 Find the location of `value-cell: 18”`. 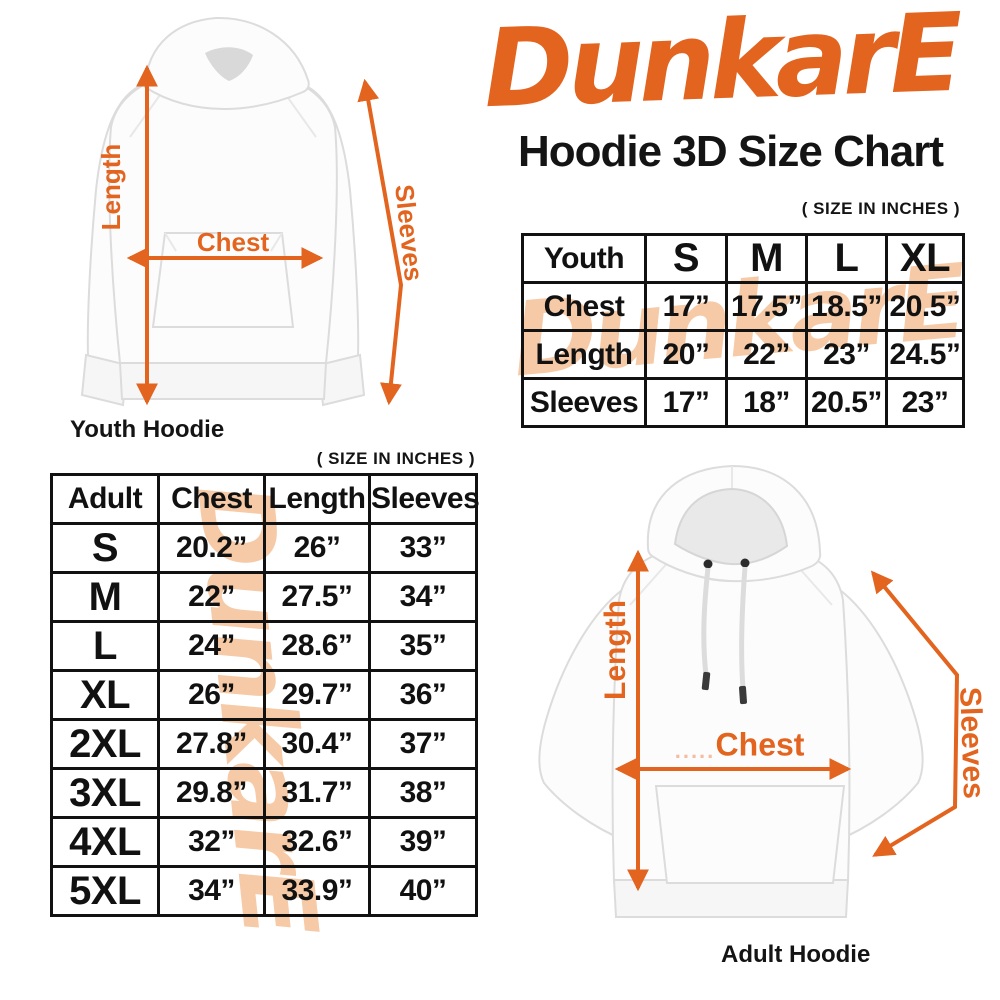

value-cell: 18” is located at coordinates (766, 402).